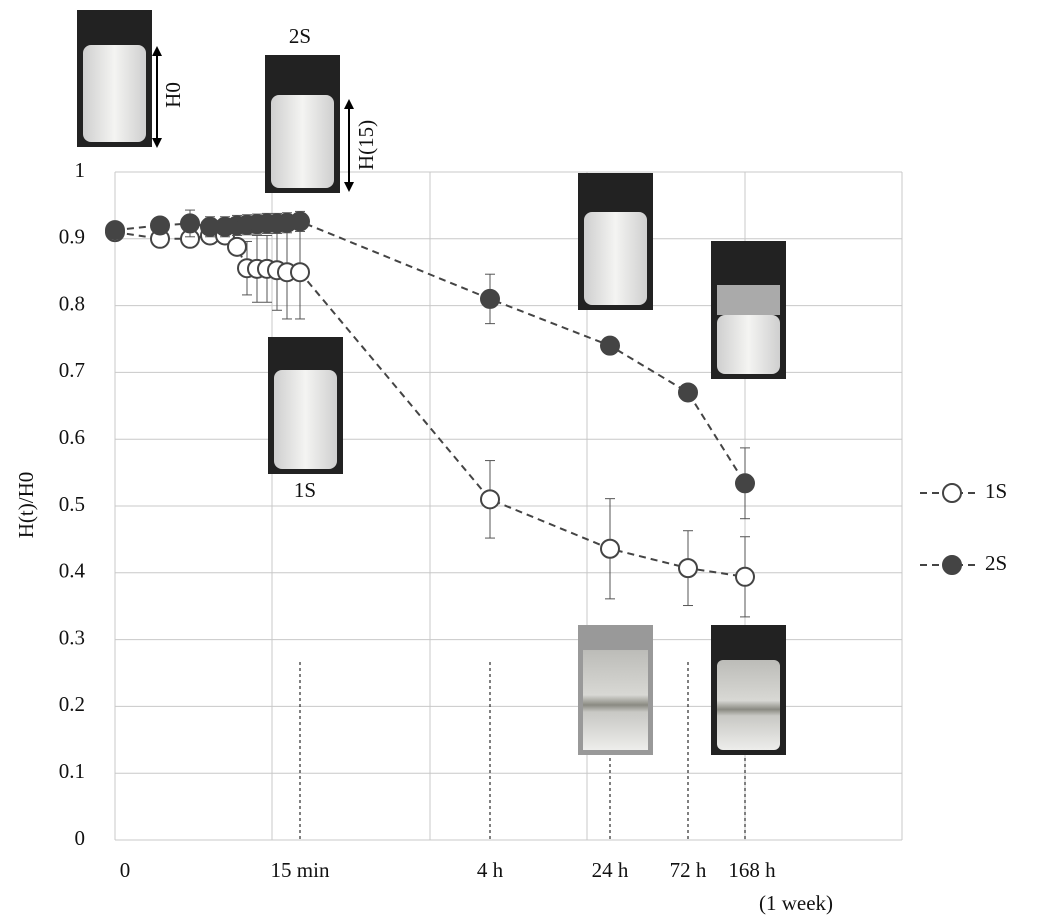 Image resolution: width=1040 pixels, height=922 pixels. I want to click on x-tick-label: 4 h, so click(490, 870).